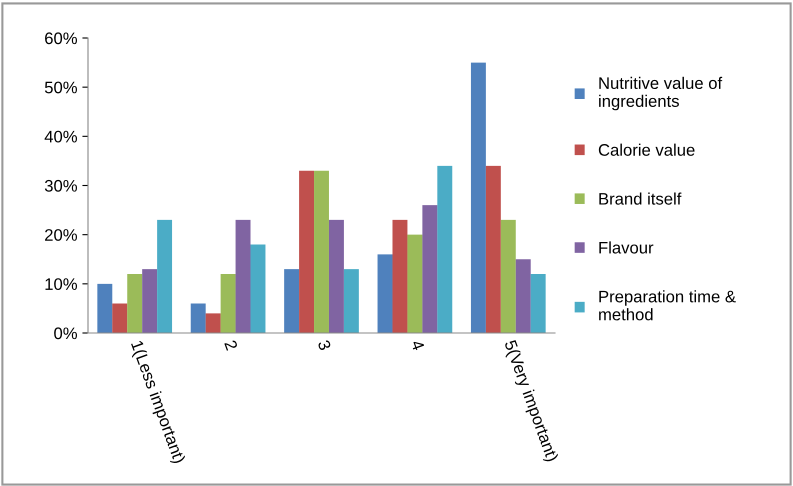 Image resolution: width=793 pixels, height=486 pixels. Describe the element at coordinates (61, 235) in the screenshot. I see `y-tick-label: 20%` at that location.